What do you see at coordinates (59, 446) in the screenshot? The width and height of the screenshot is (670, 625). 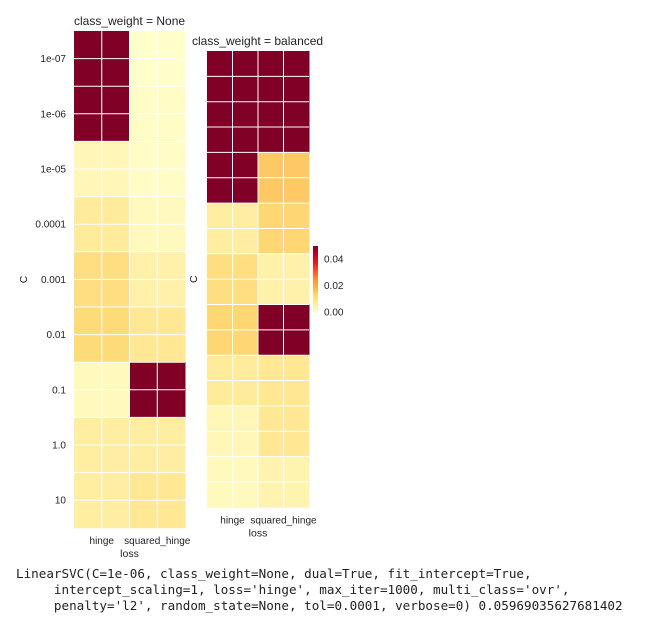 I see `y-tick-label: 1.0` at bounding box center [59, 446].